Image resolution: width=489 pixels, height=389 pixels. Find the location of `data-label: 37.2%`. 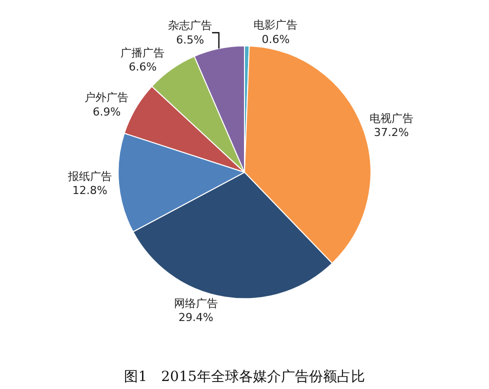

data-label: 37.2% is located at coordinates (391, 133).